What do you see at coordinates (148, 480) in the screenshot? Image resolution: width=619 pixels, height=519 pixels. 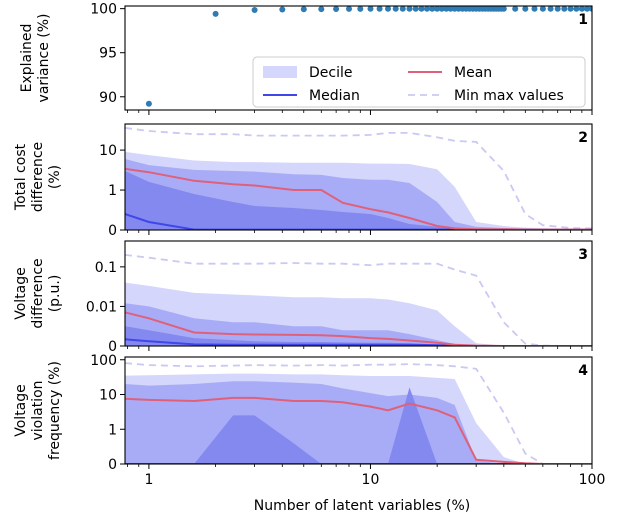 I see `x-tick-label: 1` at bounding box center [148, 480].